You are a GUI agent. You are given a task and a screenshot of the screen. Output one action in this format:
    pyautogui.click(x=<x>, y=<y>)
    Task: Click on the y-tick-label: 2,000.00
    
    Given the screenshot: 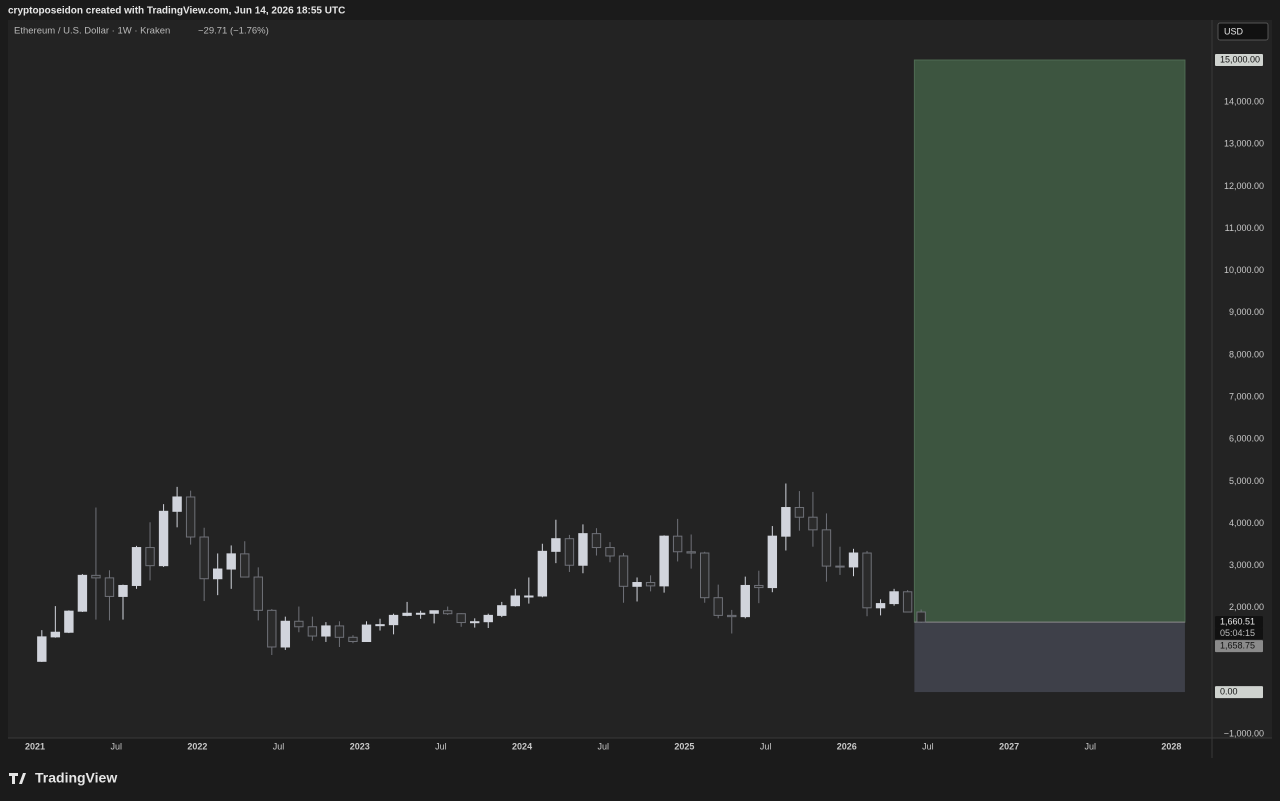 What is the action you would take?
    pyautogui.click(x=1246, y=607)
    